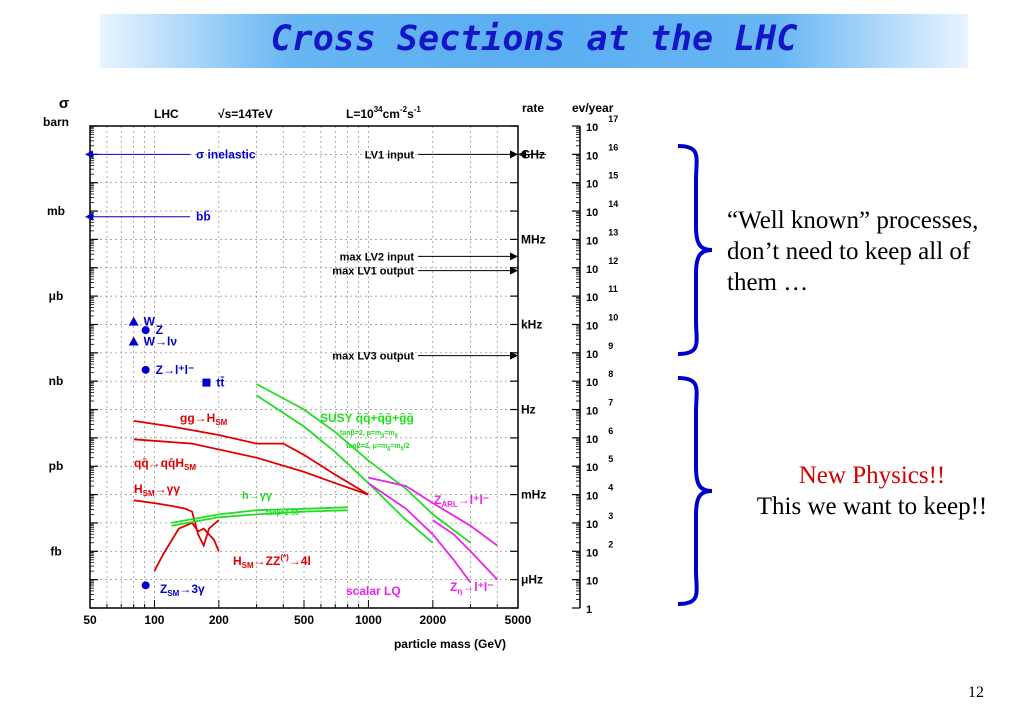 Image resolution: width=1023 pixels, height=708 pixels. Describe the element at coordinates (599, 549) in the screenshot. I see `ev-year-label: 102` at that location.